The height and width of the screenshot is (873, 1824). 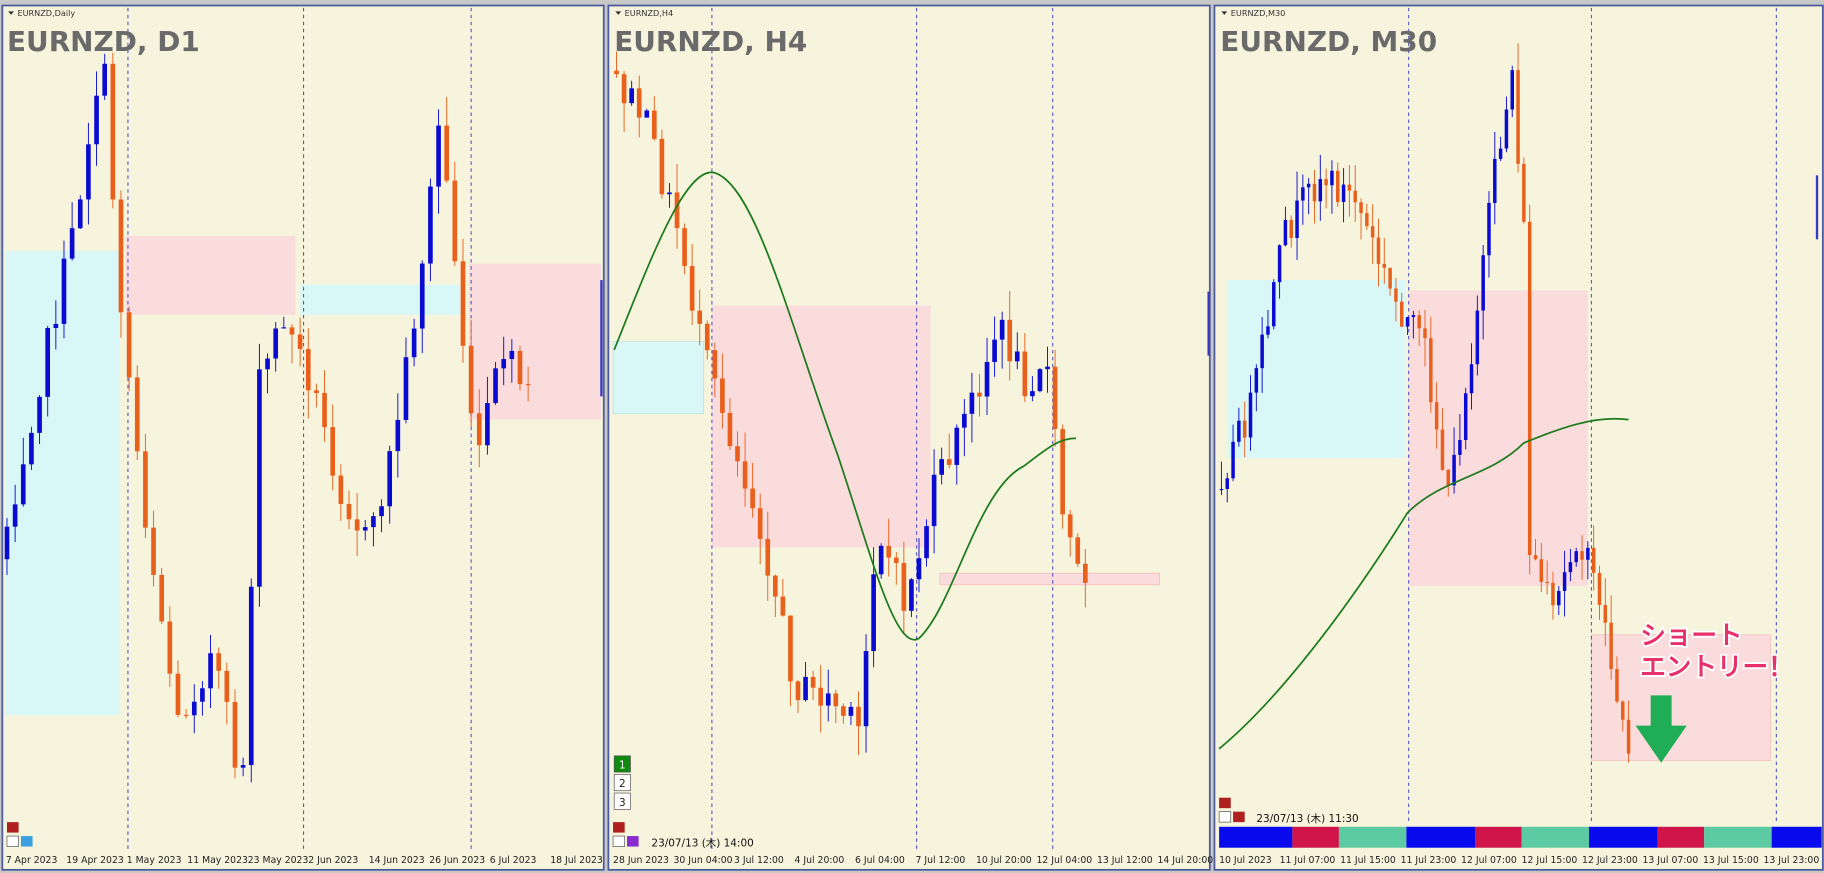 I want to click on tab-button: 2, so click(x=622, y=783).